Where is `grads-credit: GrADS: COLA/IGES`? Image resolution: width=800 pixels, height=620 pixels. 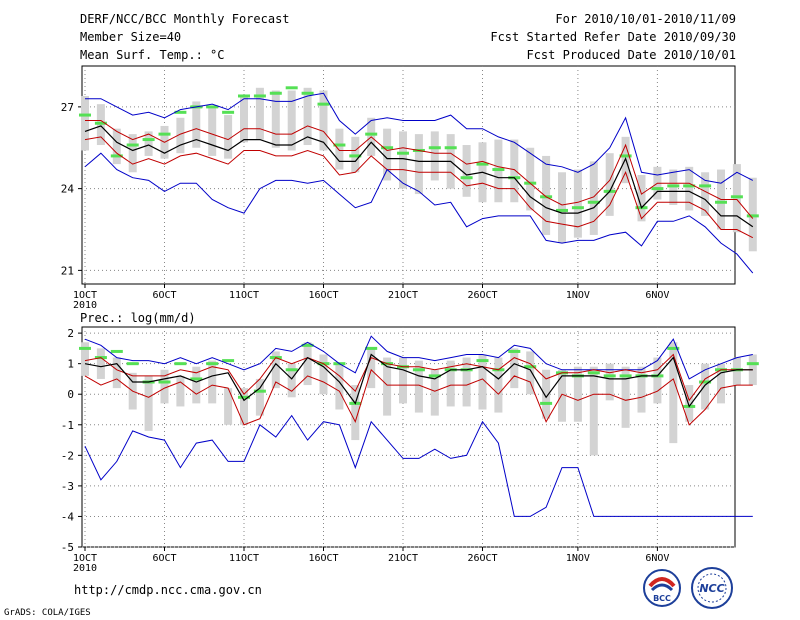 grads-credit: GrADS: COLA/IGES is located at coordinates (47, 613).